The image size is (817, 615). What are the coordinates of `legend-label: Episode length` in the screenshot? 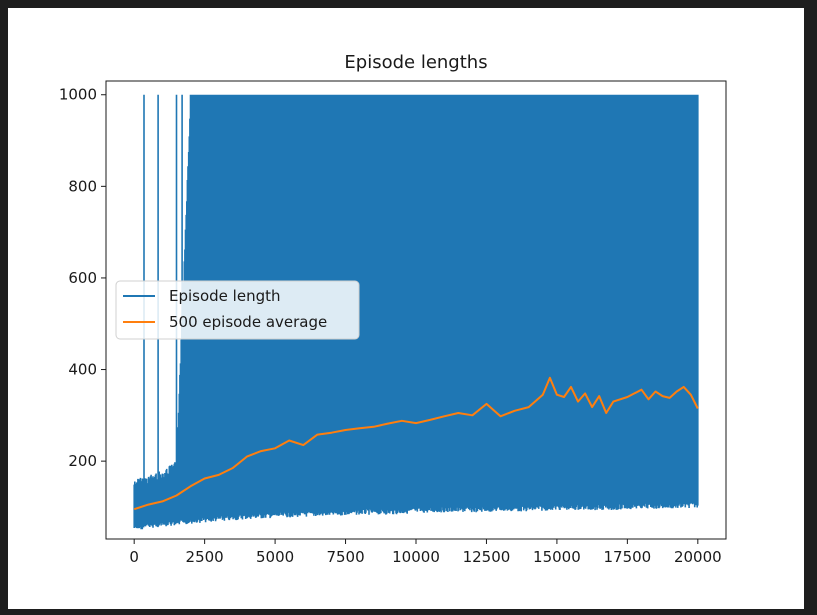 It's located at (225, 296).